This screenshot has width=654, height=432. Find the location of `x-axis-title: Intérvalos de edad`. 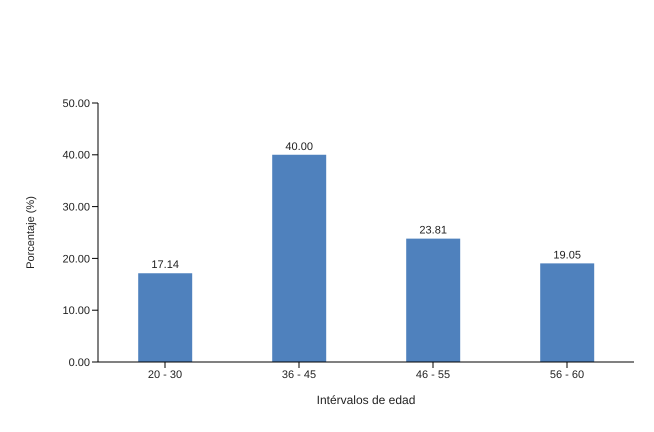

x-axis-title: Intérvalos de edad is located at coordinates (366, 400).